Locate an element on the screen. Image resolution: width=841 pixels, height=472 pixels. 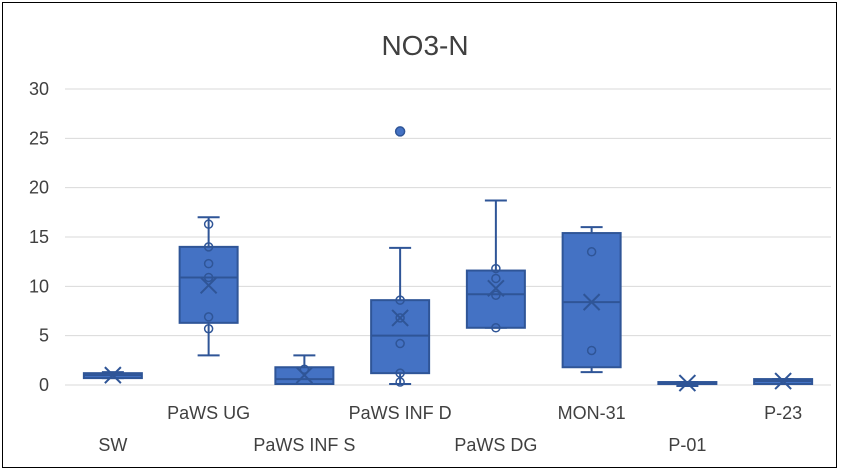
box-paws-inf-s is located at coordinates (304, 370).